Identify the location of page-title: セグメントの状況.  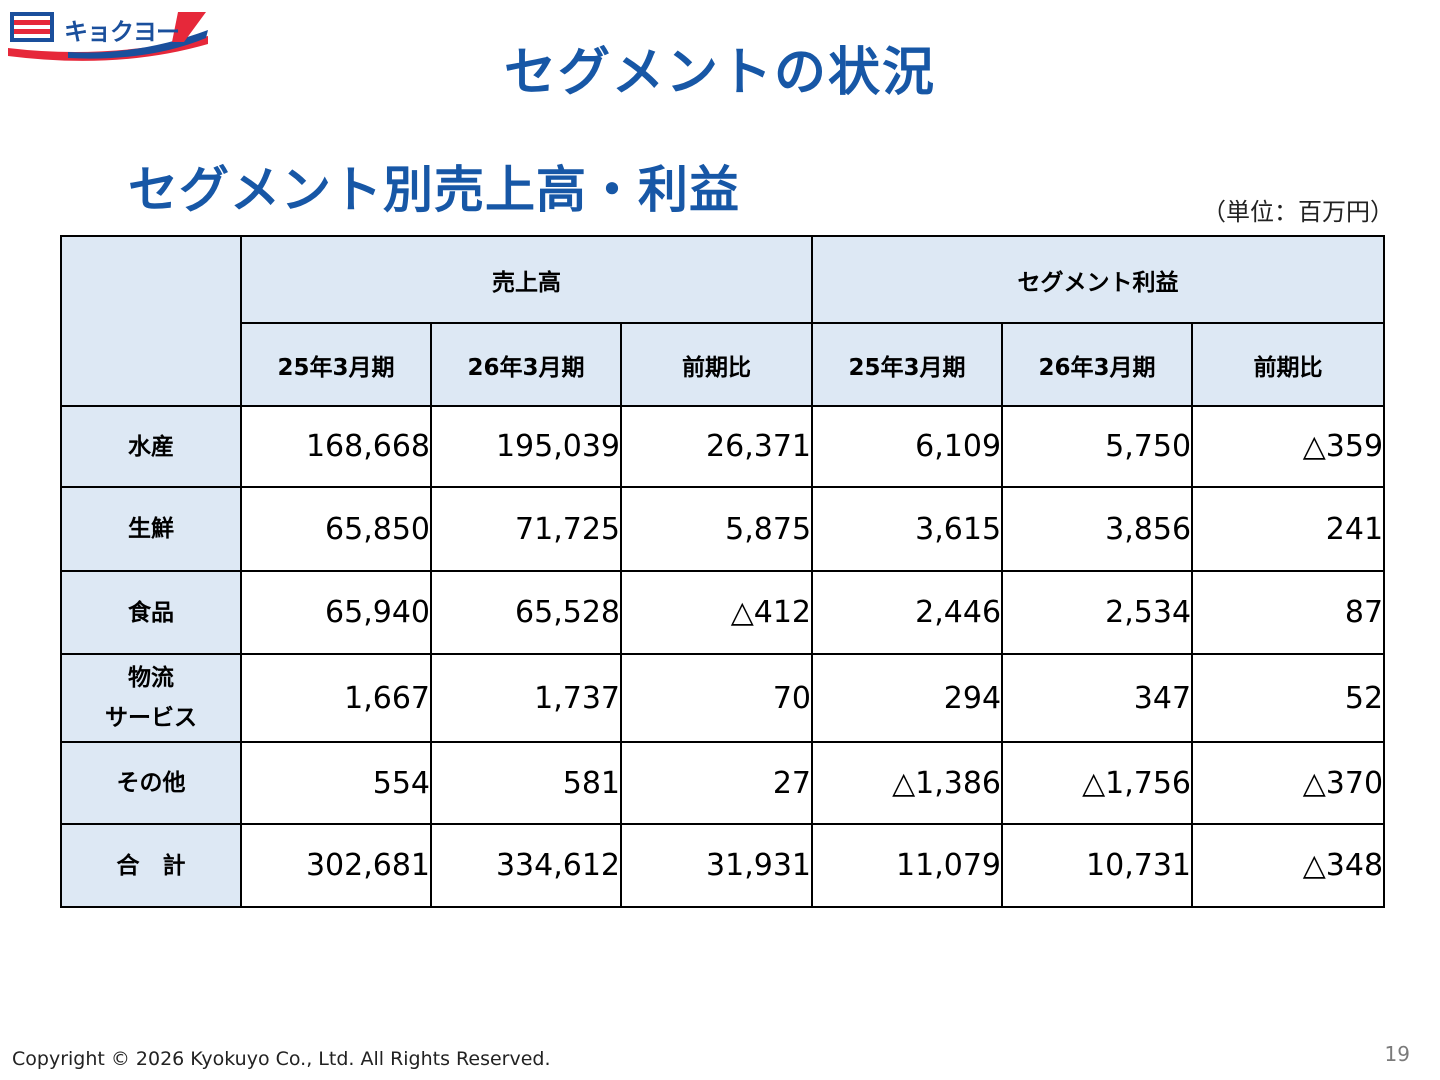
(719, 73).